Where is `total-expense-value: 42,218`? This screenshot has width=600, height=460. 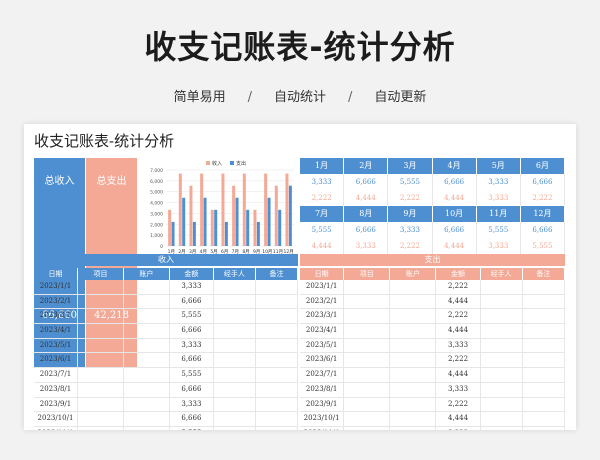
total-expense-value: 42,218 is located at coordinates (111, 315).